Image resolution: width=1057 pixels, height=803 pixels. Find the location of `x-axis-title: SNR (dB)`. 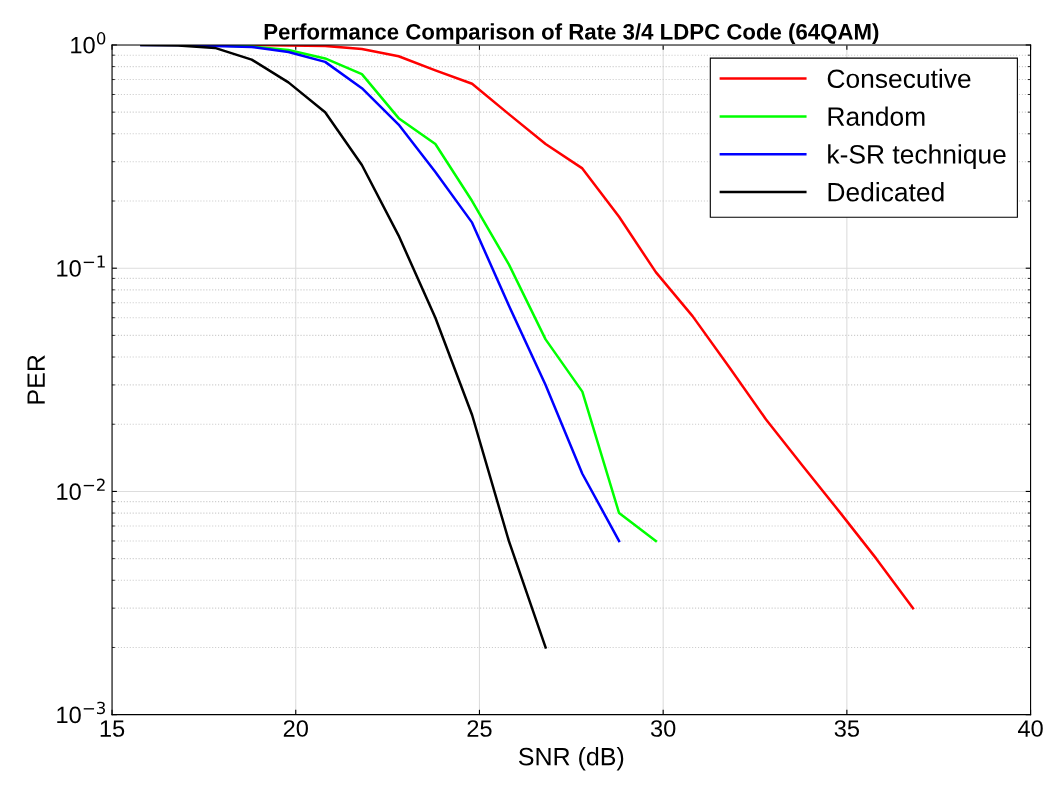

x-axis-title: SNR (dB) is located at coordinates (571, 759).